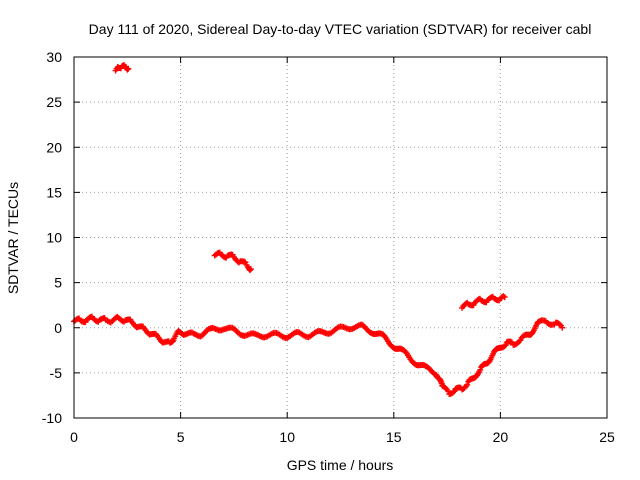 This screenshot has width=640, height=480. I want to click on y-tick-label: -10, so click(52, 418).